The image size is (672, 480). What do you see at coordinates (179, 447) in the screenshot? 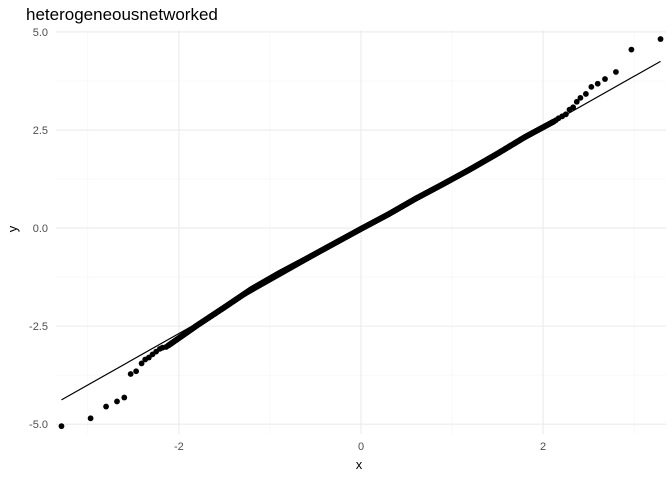
I see `x-tick-label: -2` at bounding box center [179, 447].